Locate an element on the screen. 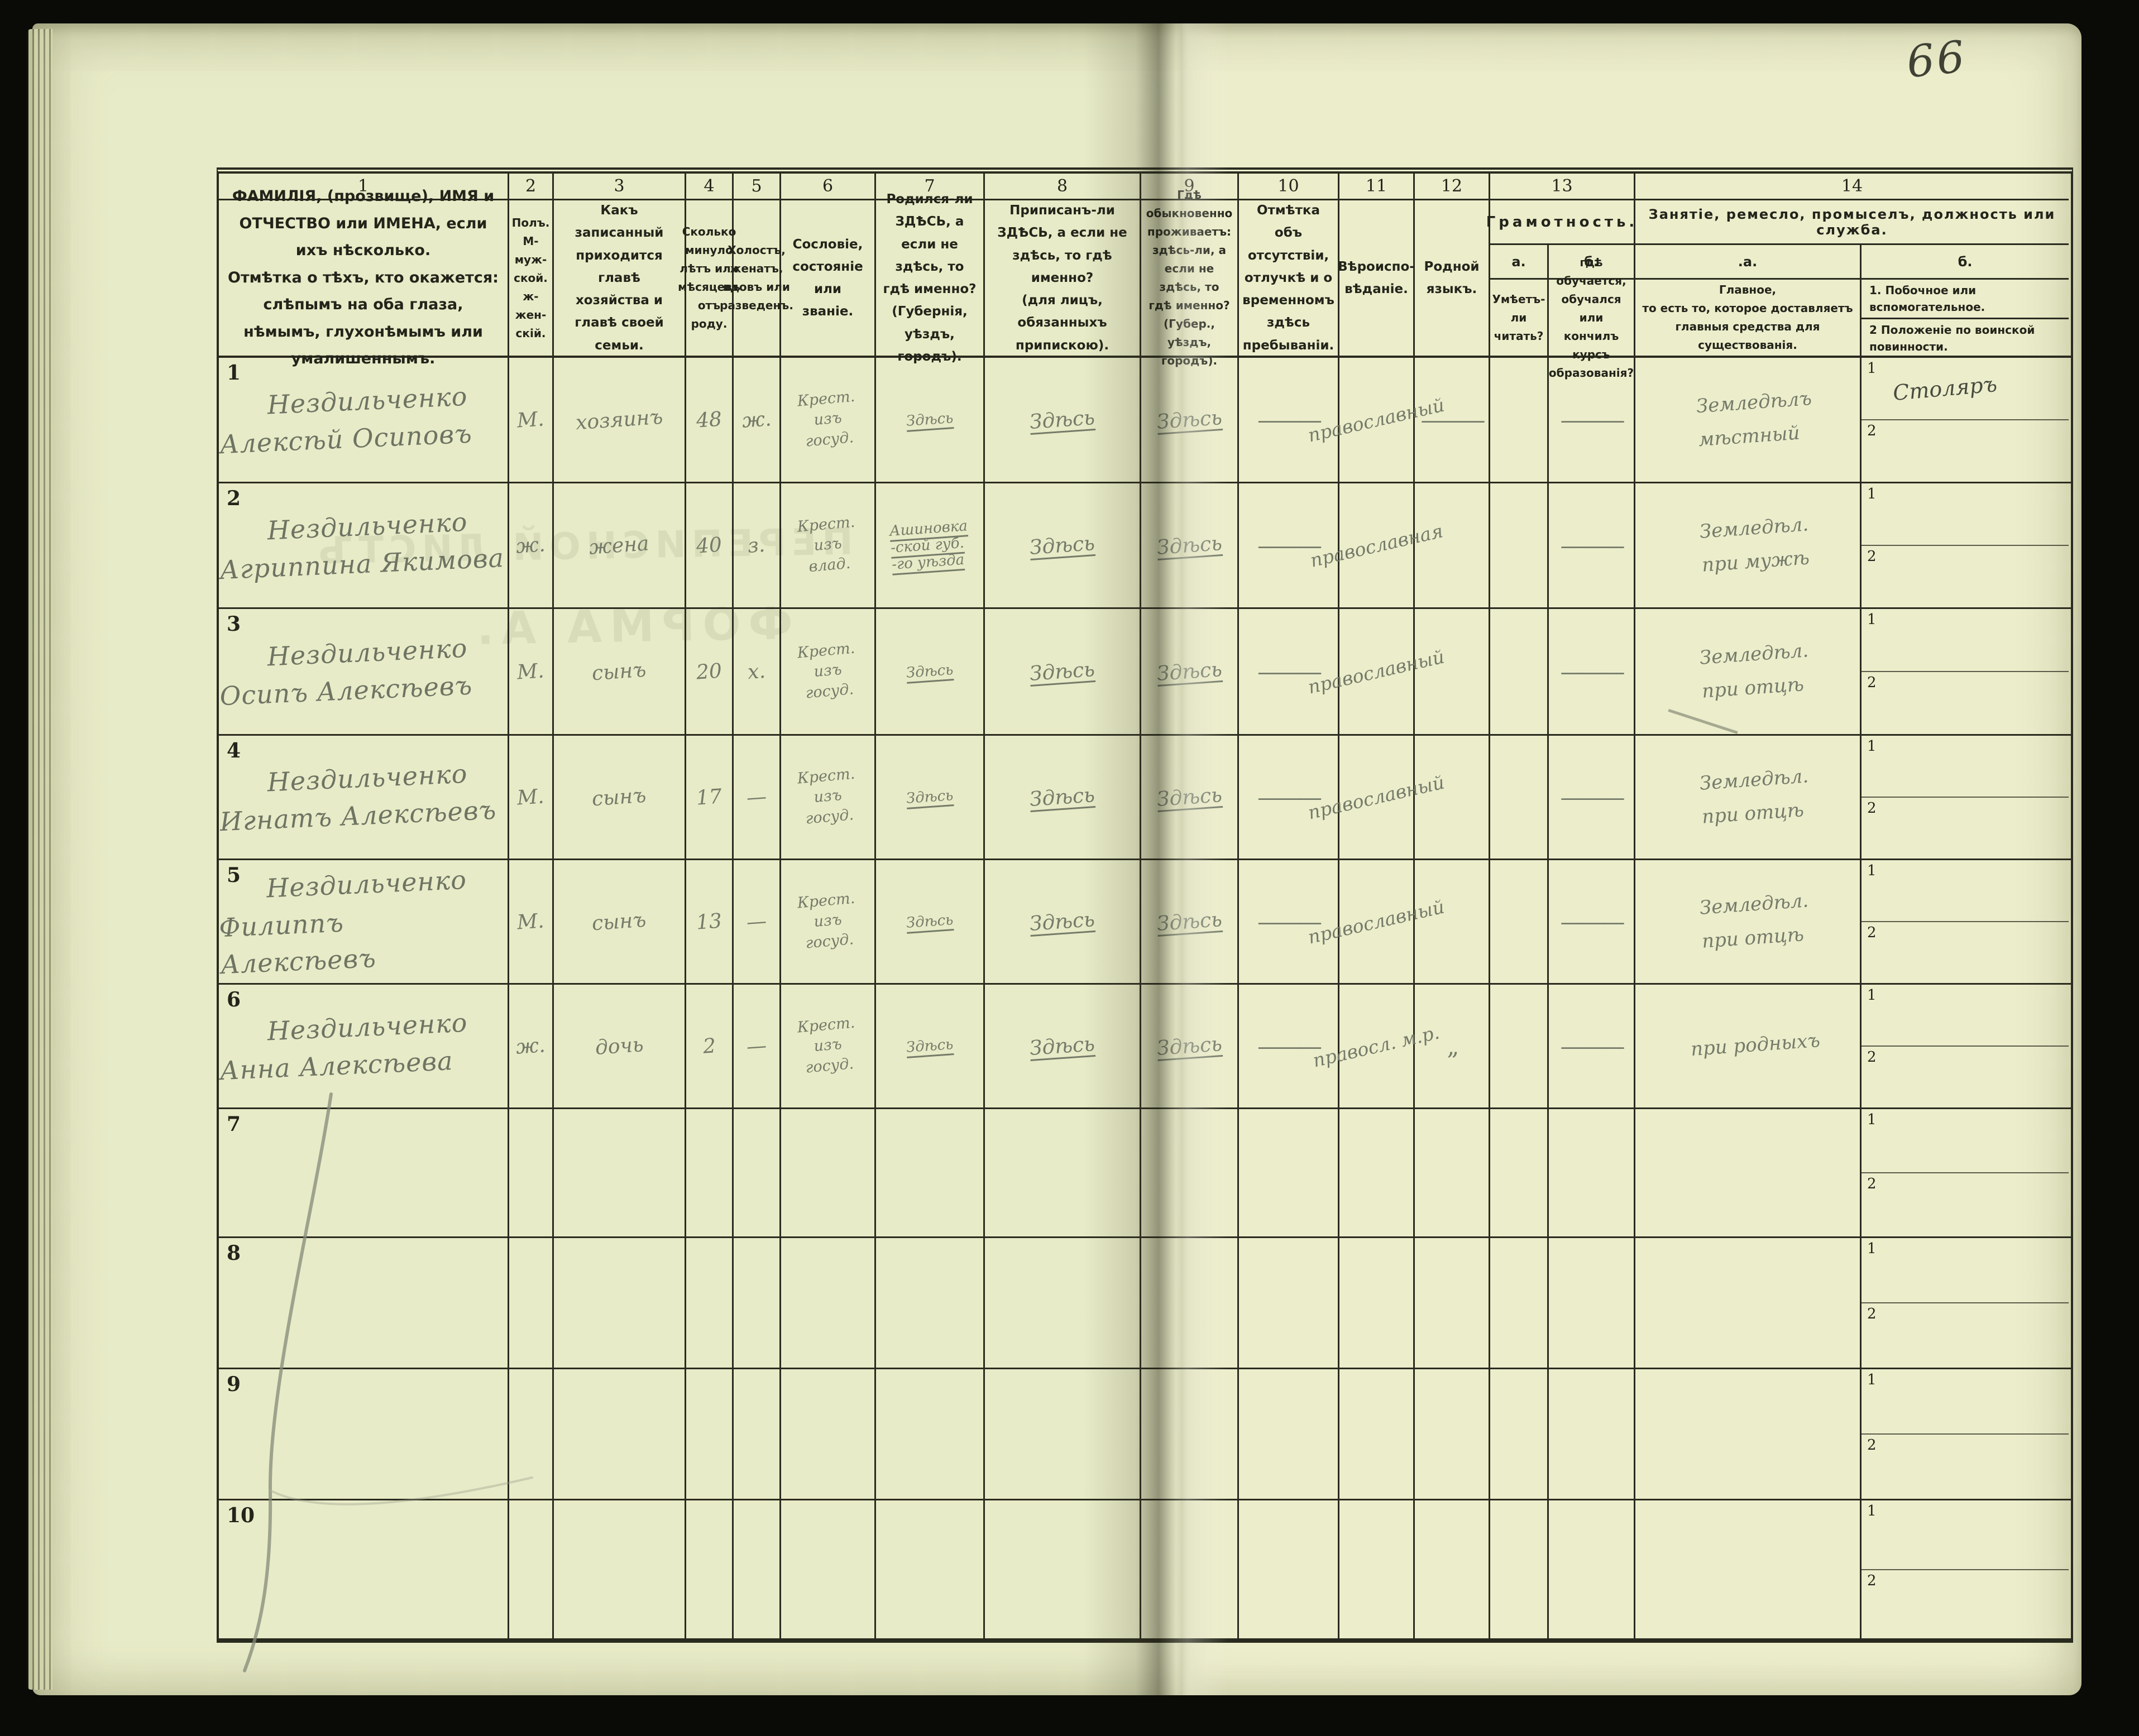  sex-value: М. is located at coordinates (531, 797).